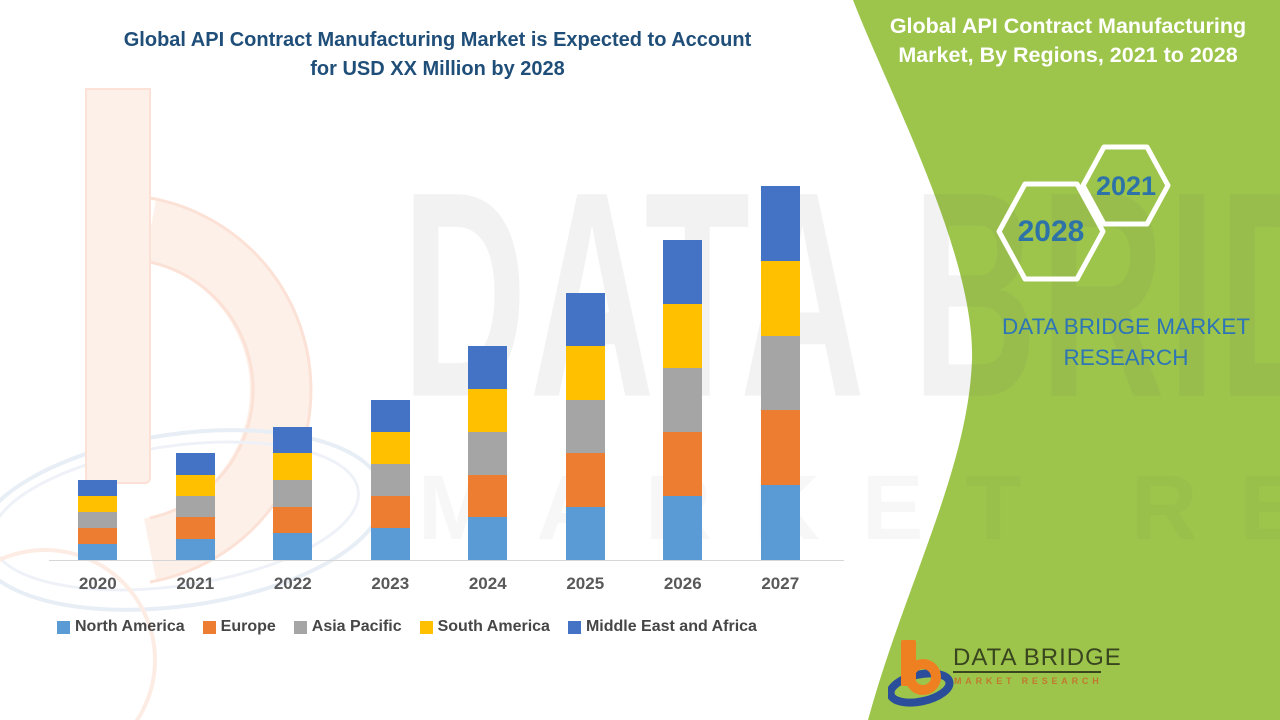  Describe the element at coordinates (118, 286) in the screenshot. I see `watermark-logo-stem` at that location.